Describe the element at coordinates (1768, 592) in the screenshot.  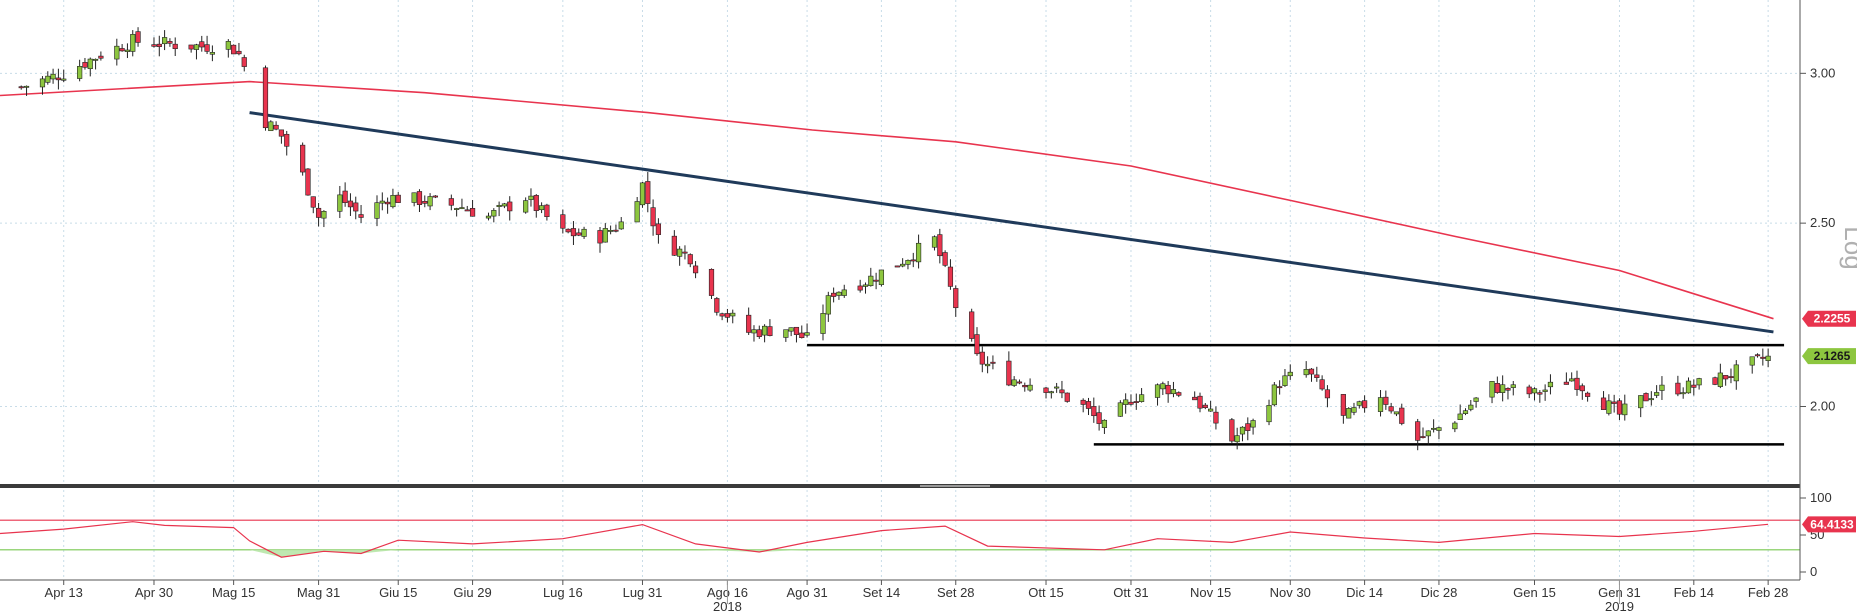
I see `x-tick-label: Feb 28` at that location.